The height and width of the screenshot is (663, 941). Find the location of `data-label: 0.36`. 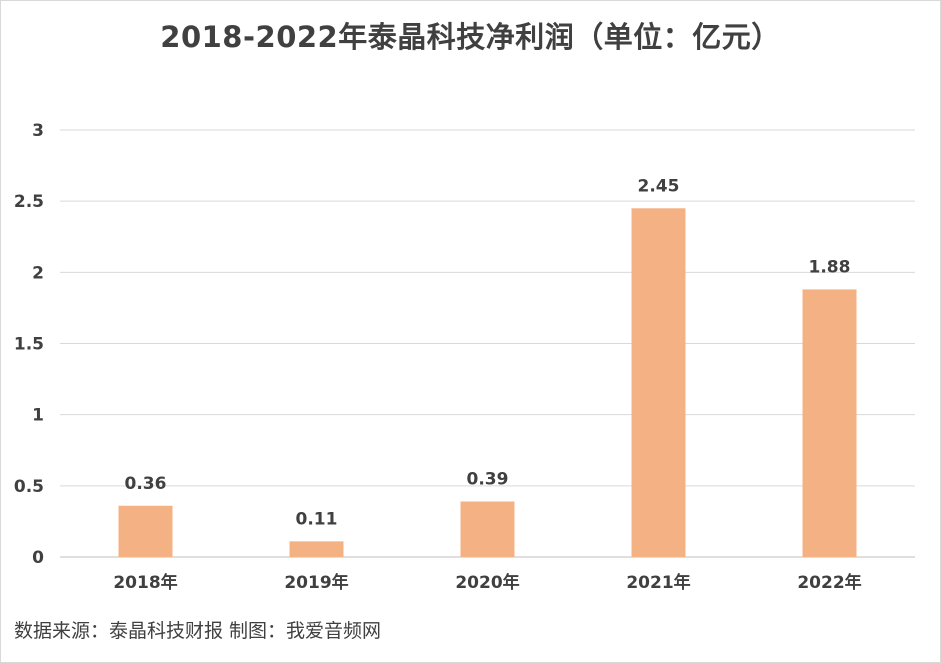

data-label: 0.36 is located at coordinates (146, 484).